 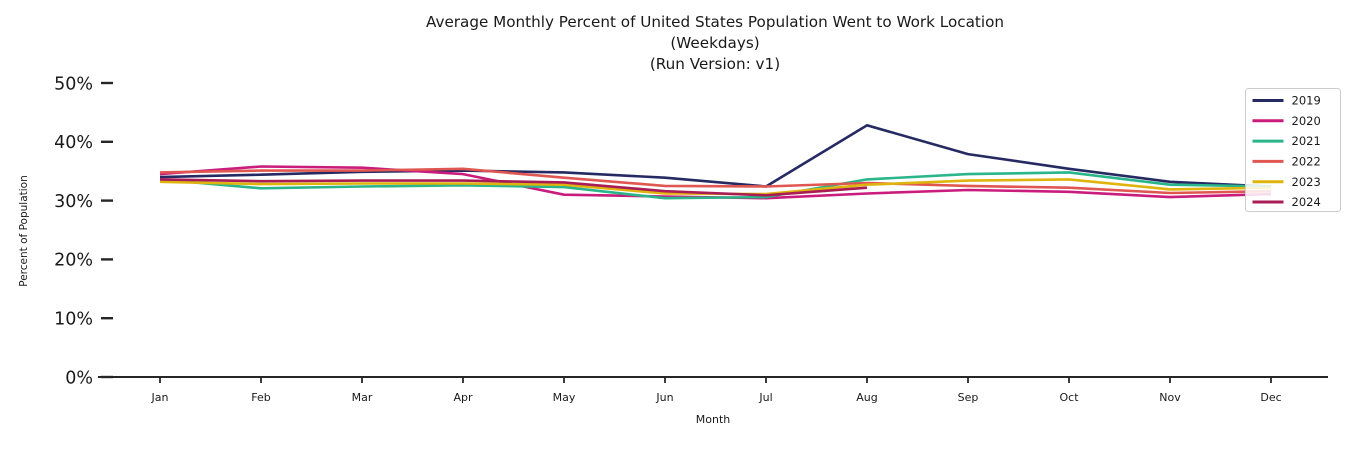 What do you see at coordinates (1306, 141) in the screenshot?
I see `legend-label-2021: 2021` at bounding box center [1306, 141].